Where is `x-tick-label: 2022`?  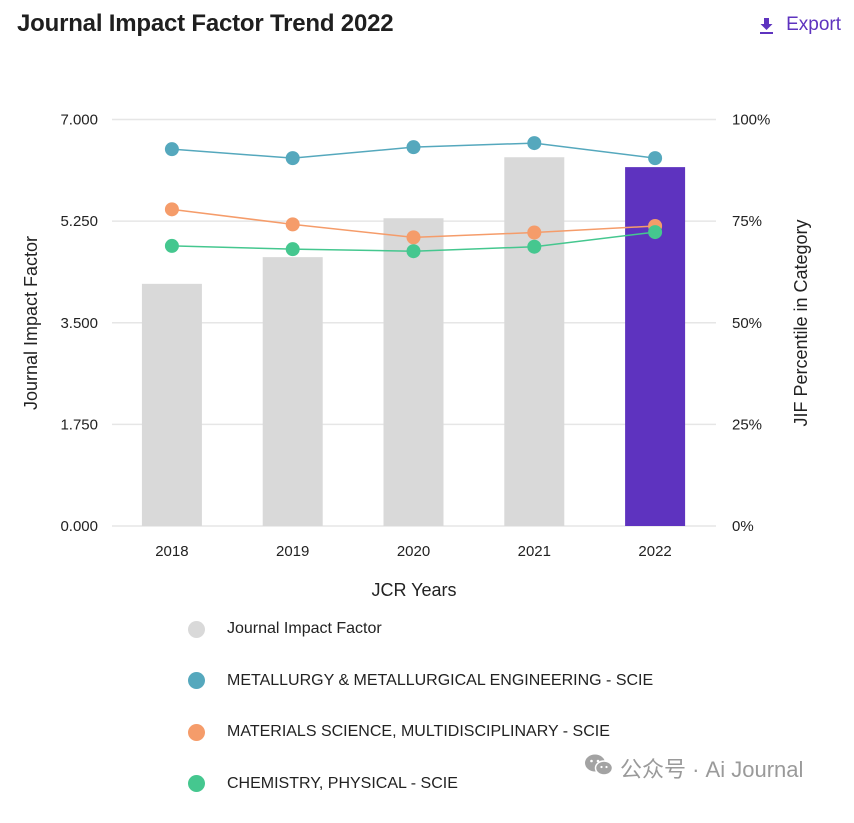 x-tick-label: 2022 is located at coordinates (654, 551).